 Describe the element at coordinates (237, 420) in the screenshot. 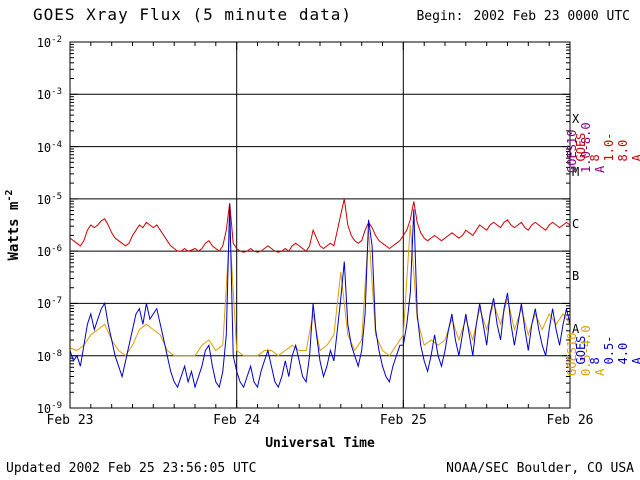

I see `x-axis-tick-label: Feb 24` at that location.